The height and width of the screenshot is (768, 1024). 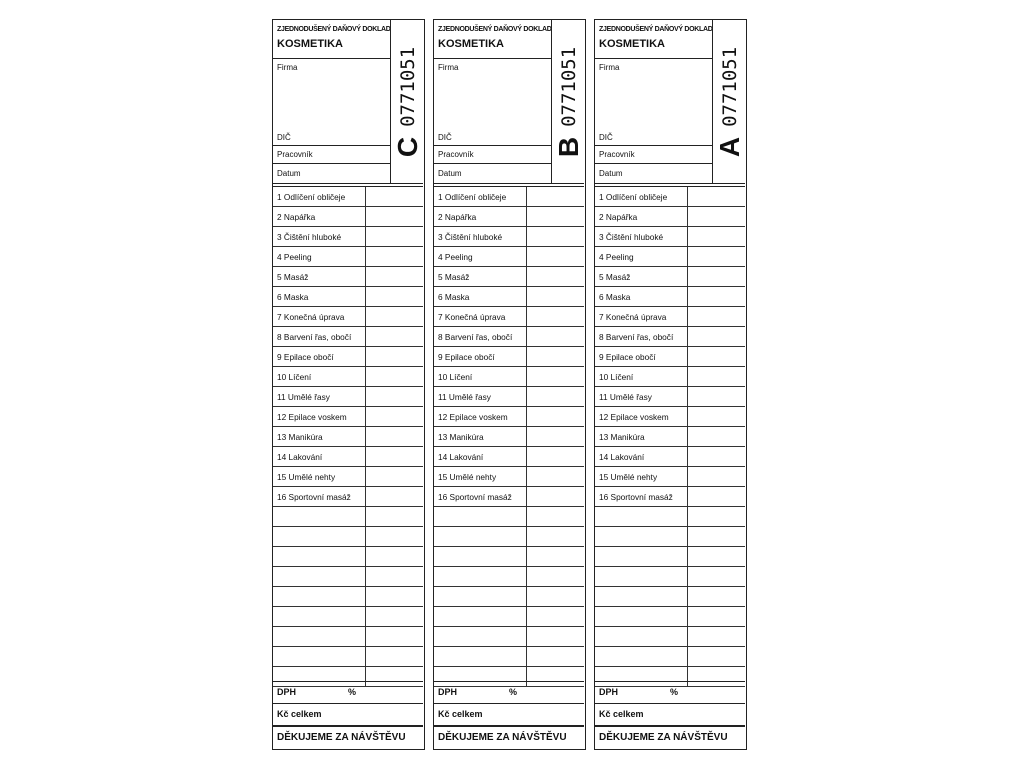 I want to click on dph-label: DPH, so click(x=448, y=692).